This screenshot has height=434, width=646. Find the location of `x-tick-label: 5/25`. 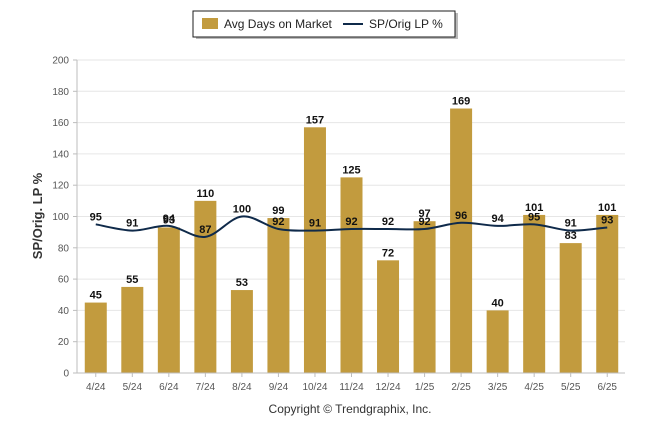

x-tick-label: 5/25 is located at coordinates (571, 387).